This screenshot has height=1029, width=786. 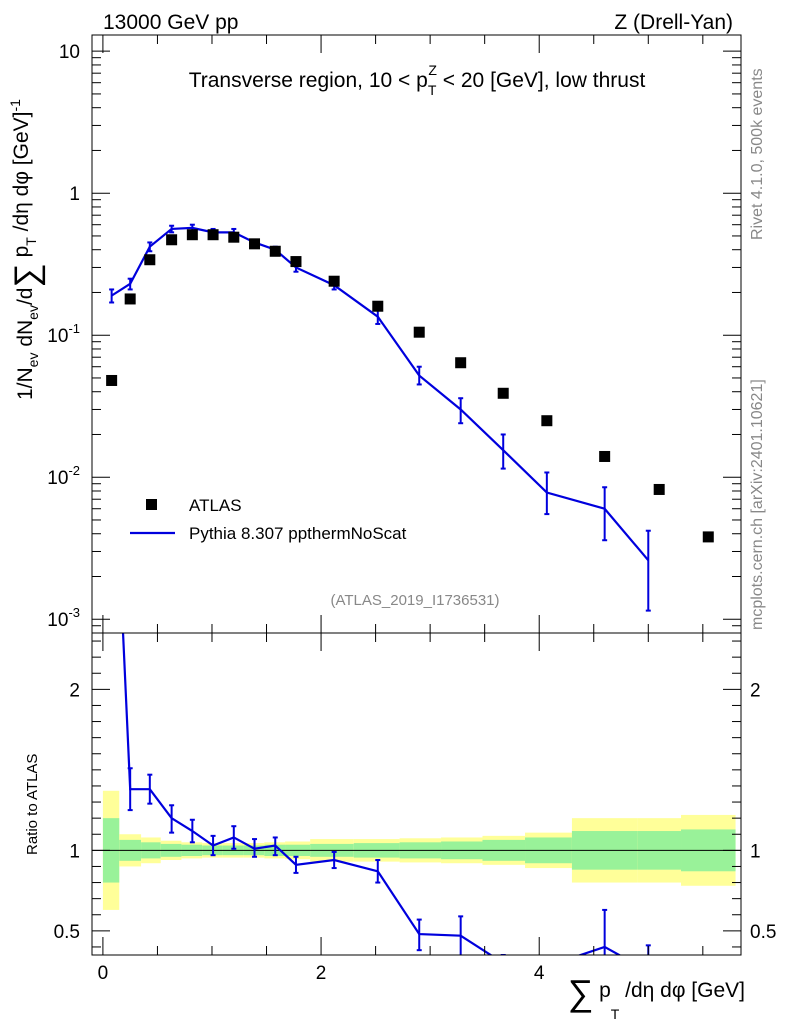 I want to click on main-y-tick-label-base: 1, so click(x=74, y=194).